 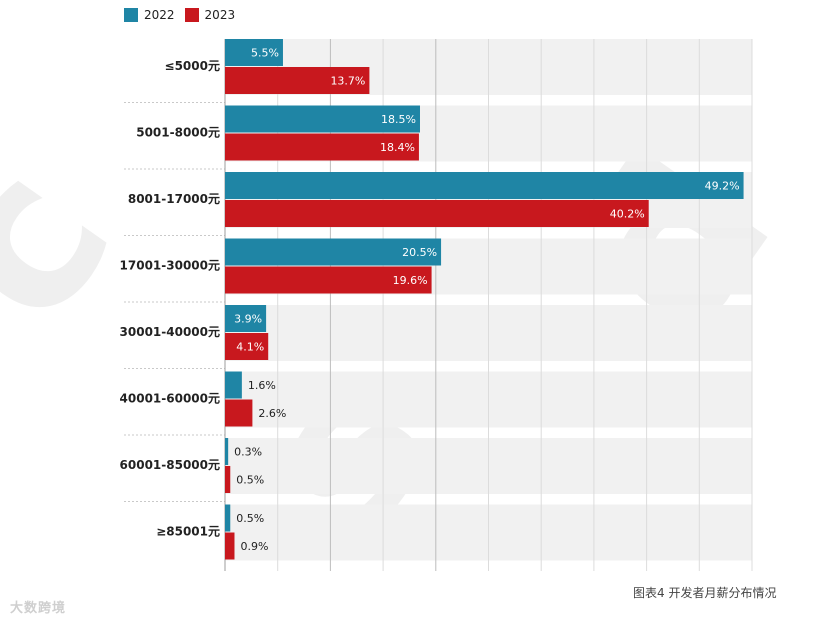 I want to click on category-label: 40001-60000元, so click(x=170, y=399).